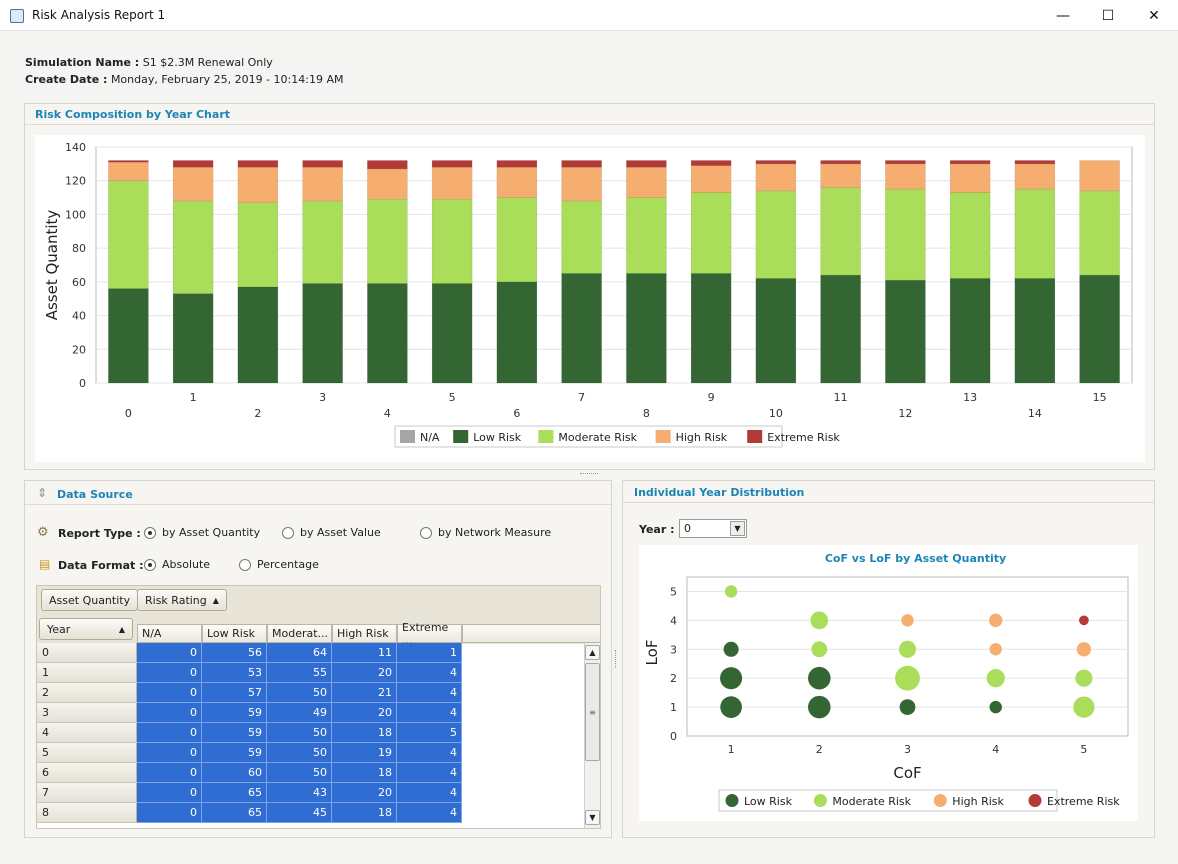  What do you see at coordinates (176, 600) in the screenshot?
I see `risk-rating-label: Risk Rating` at bounding box center [176, 600].